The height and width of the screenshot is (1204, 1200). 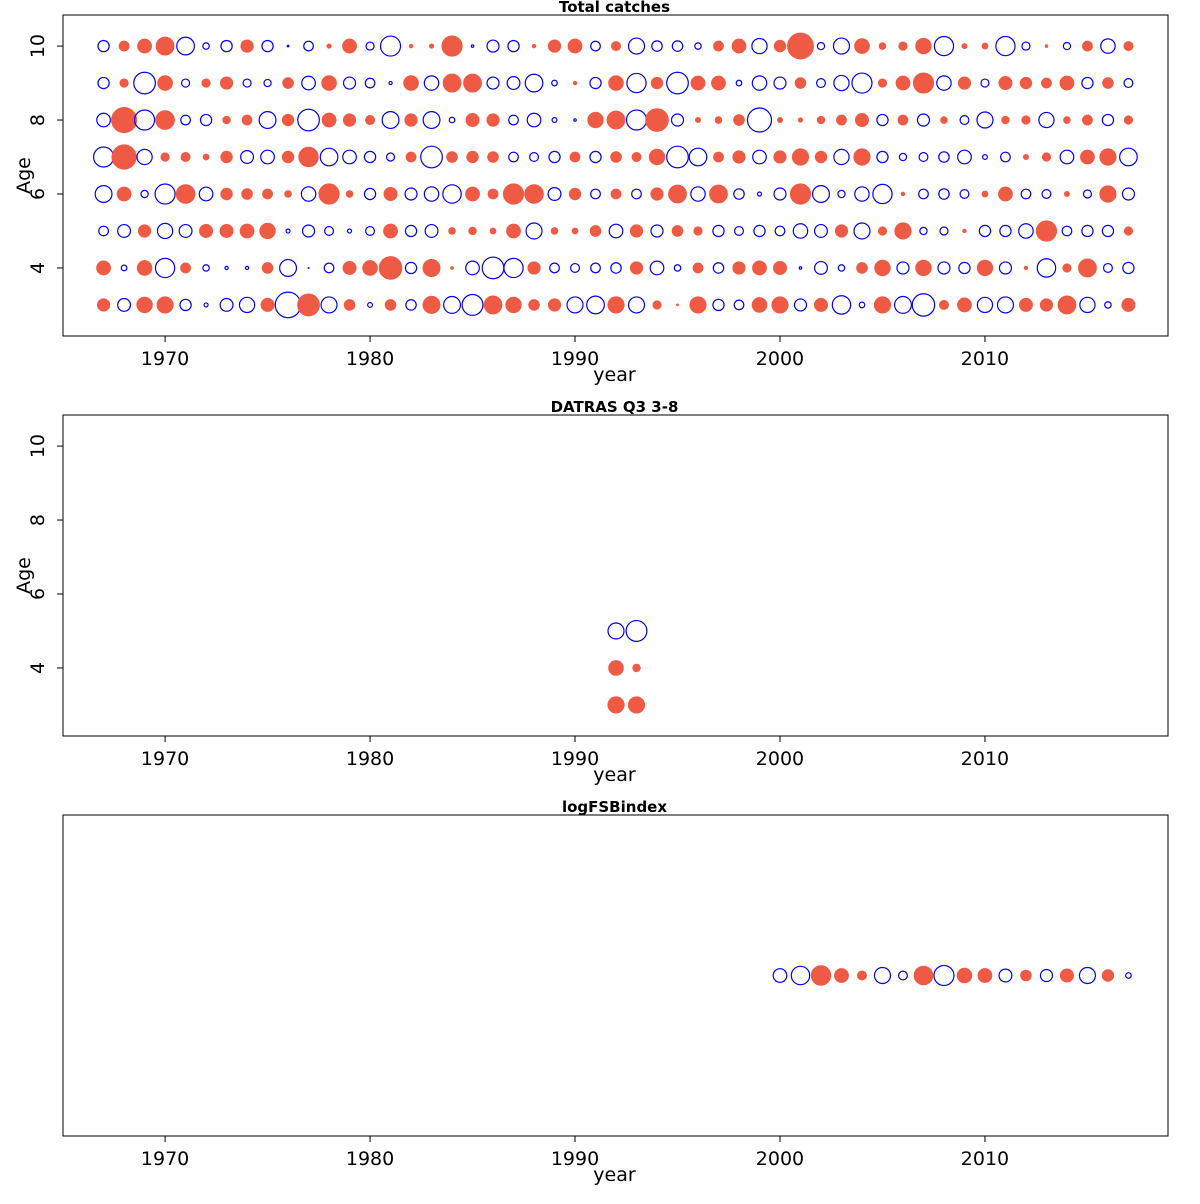 What do you see at coordinates (38, 446) in the screenshot?
I see `y-tick-label: 10` at bounding box center [38, 446].